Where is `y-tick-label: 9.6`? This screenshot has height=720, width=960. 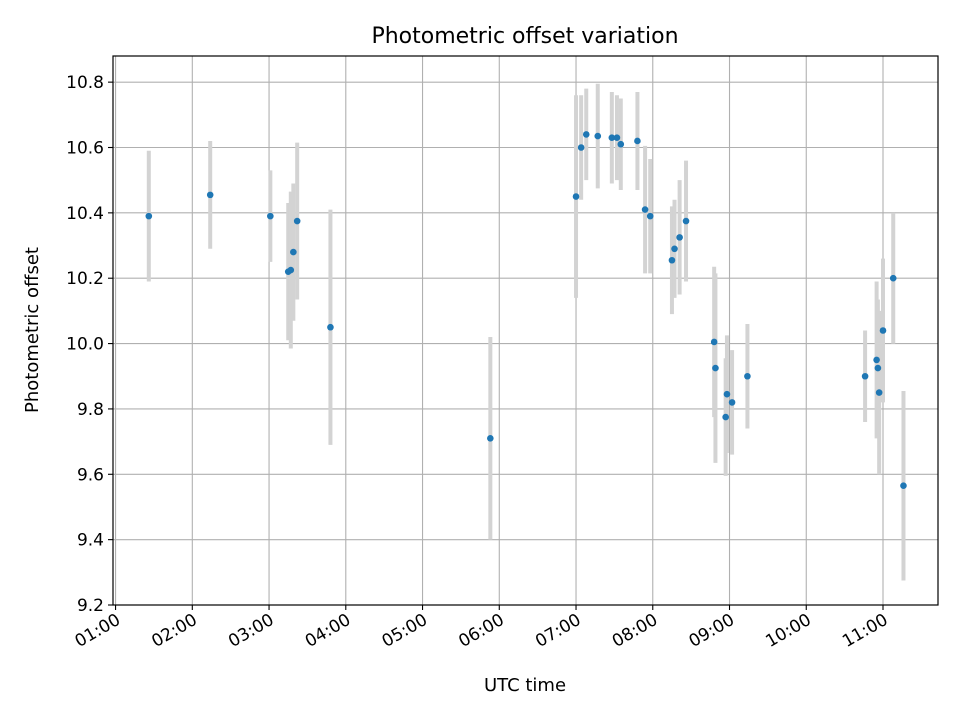
y-tick-label: 9.6 is located at coordinates (90, 475).